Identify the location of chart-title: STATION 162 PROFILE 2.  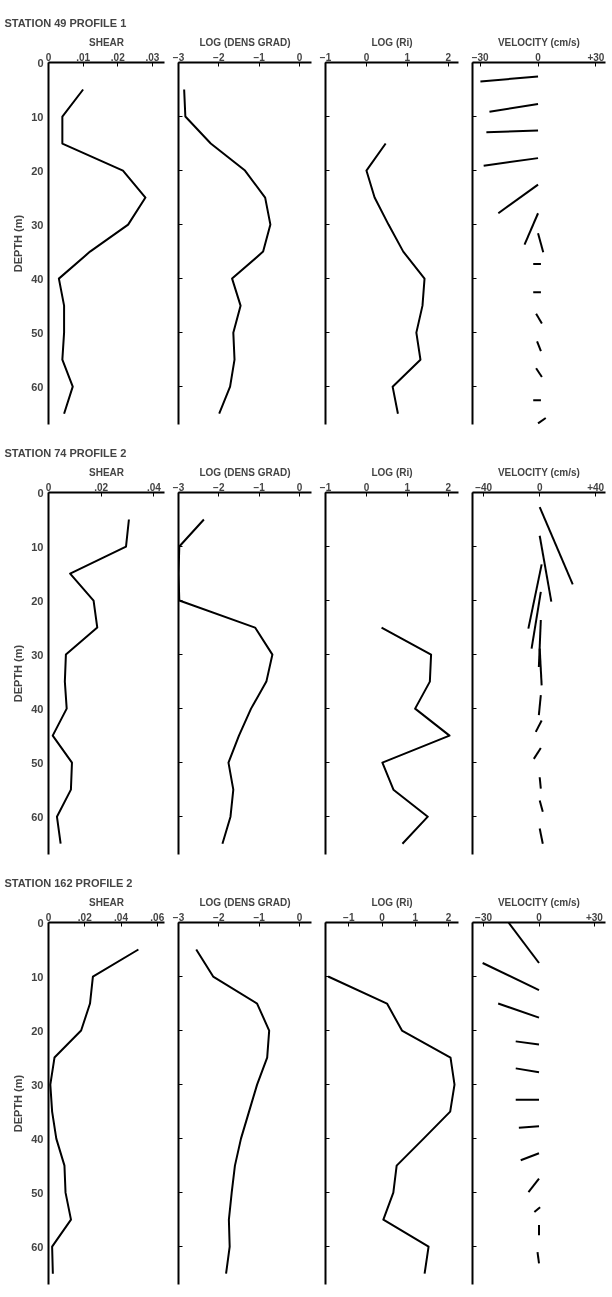
(68, 882).